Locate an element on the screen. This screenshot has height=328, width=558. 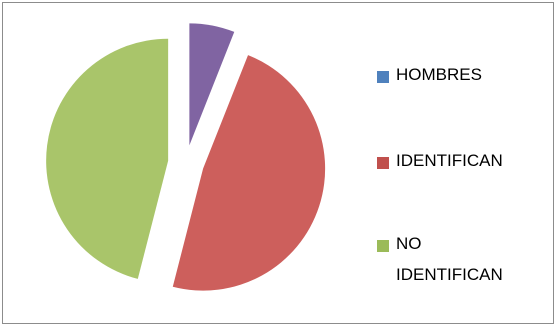
legend-swatch-identifican is located at coordinates (383, 163).